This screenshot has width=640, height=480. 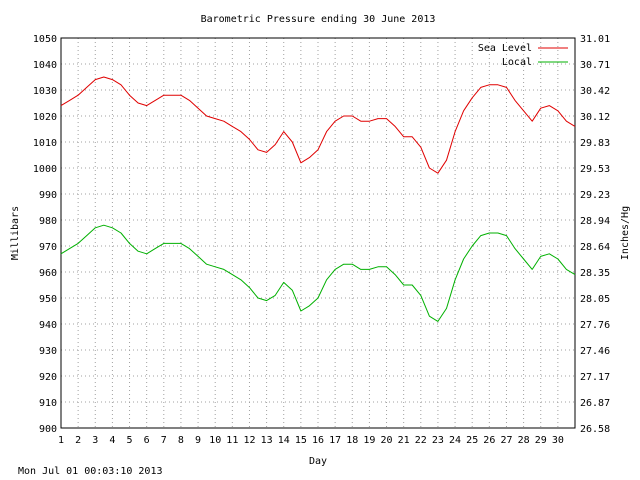 What do you see at coordinates (595, 247) in the screenshot?
I see `y2-tick-label: 28.64` at bounding box center [595, 247].